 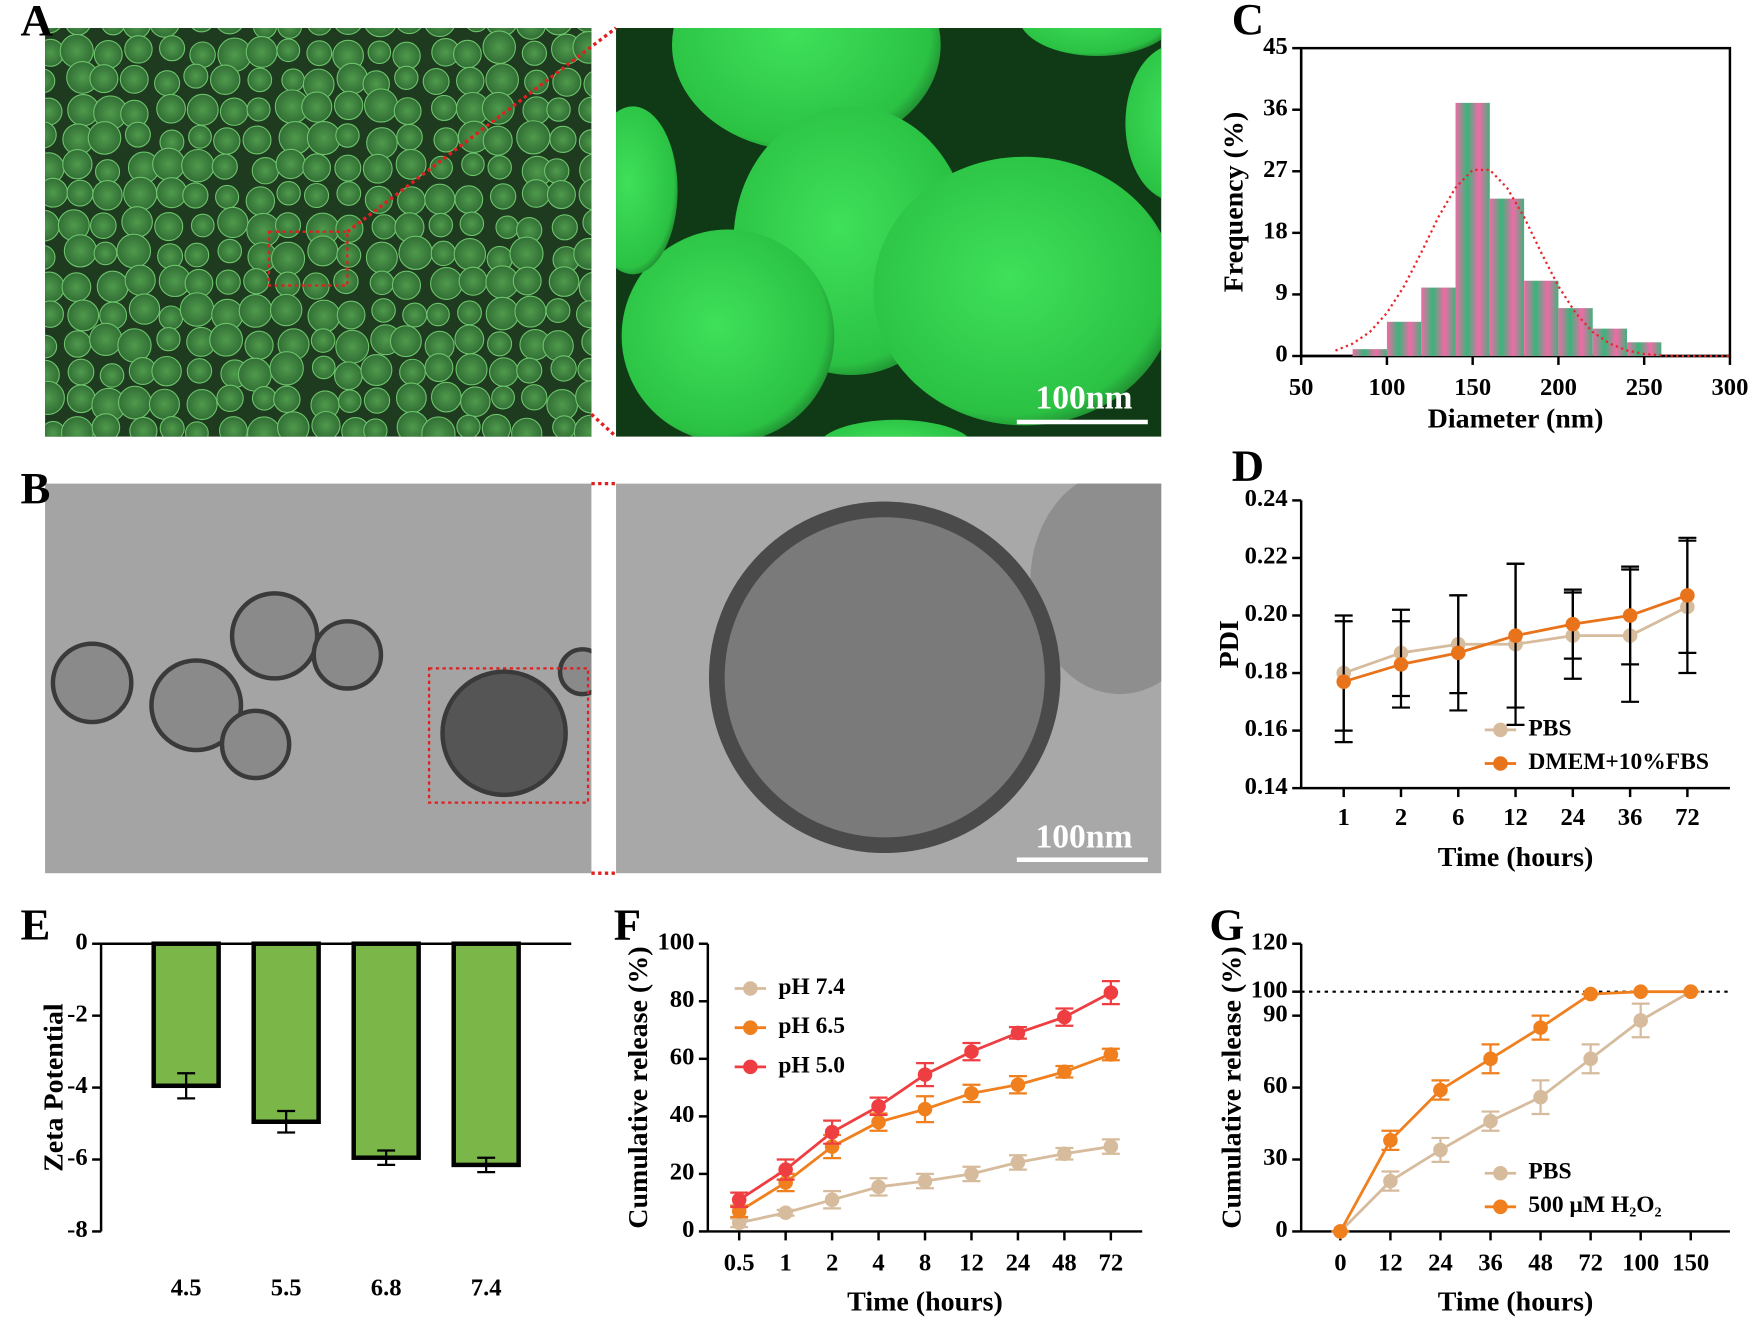 I want to click on x-tick-label: 48, so click(x=1540, y=1263).